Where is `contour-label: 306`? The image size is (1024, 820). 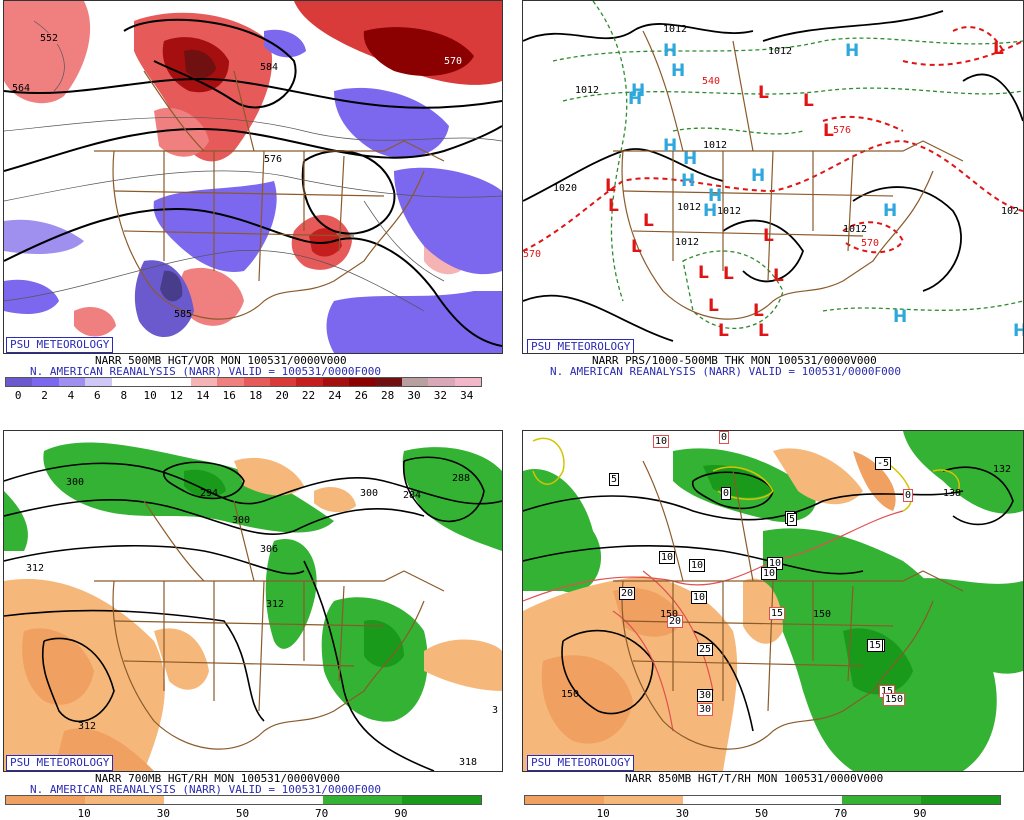 contour-label: 306 is located at coordinates (269, 549).